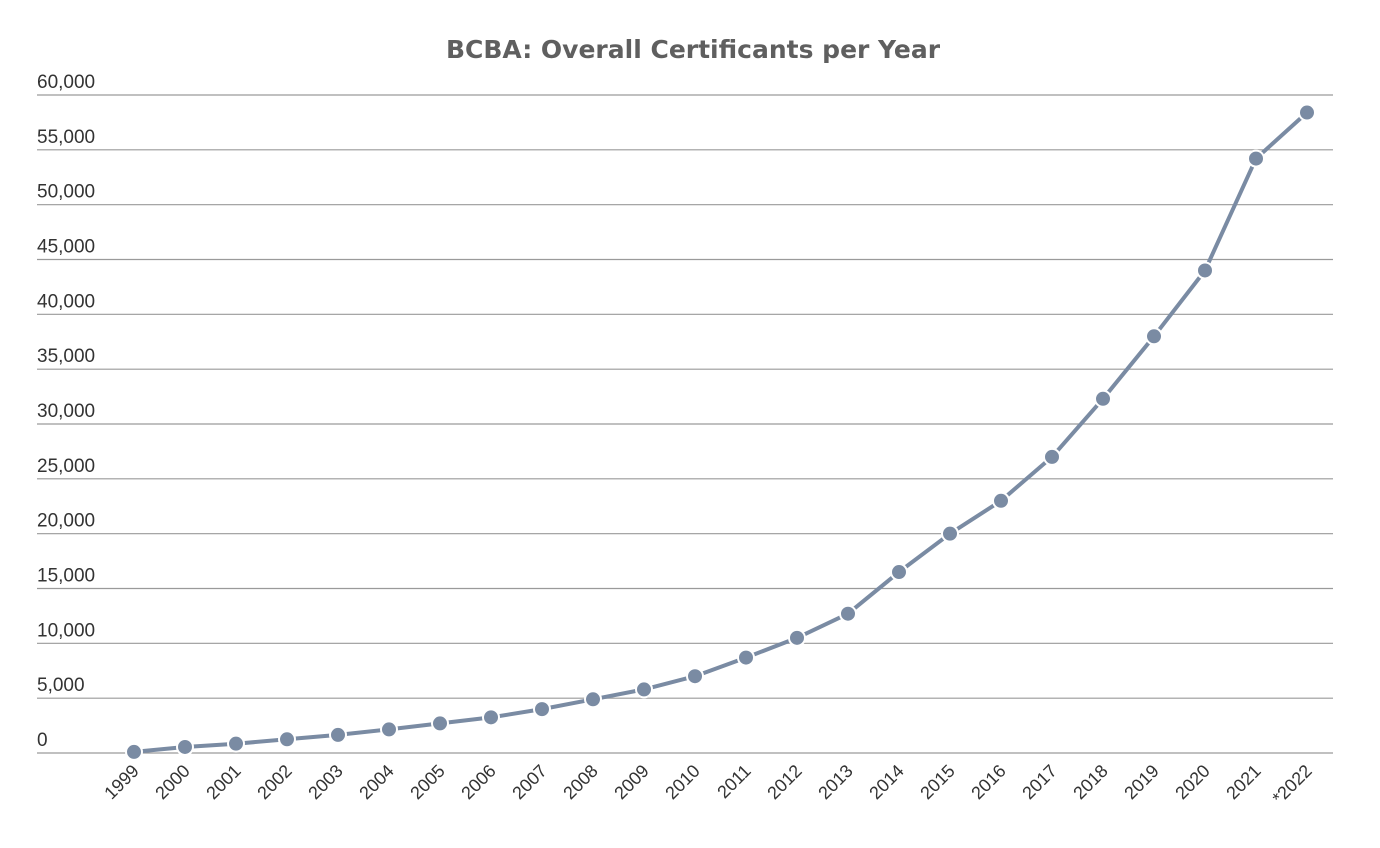 The height and width of the screenshot is (848, 1380). I want to click on x-tick-label: 1999, so click(121, 782).